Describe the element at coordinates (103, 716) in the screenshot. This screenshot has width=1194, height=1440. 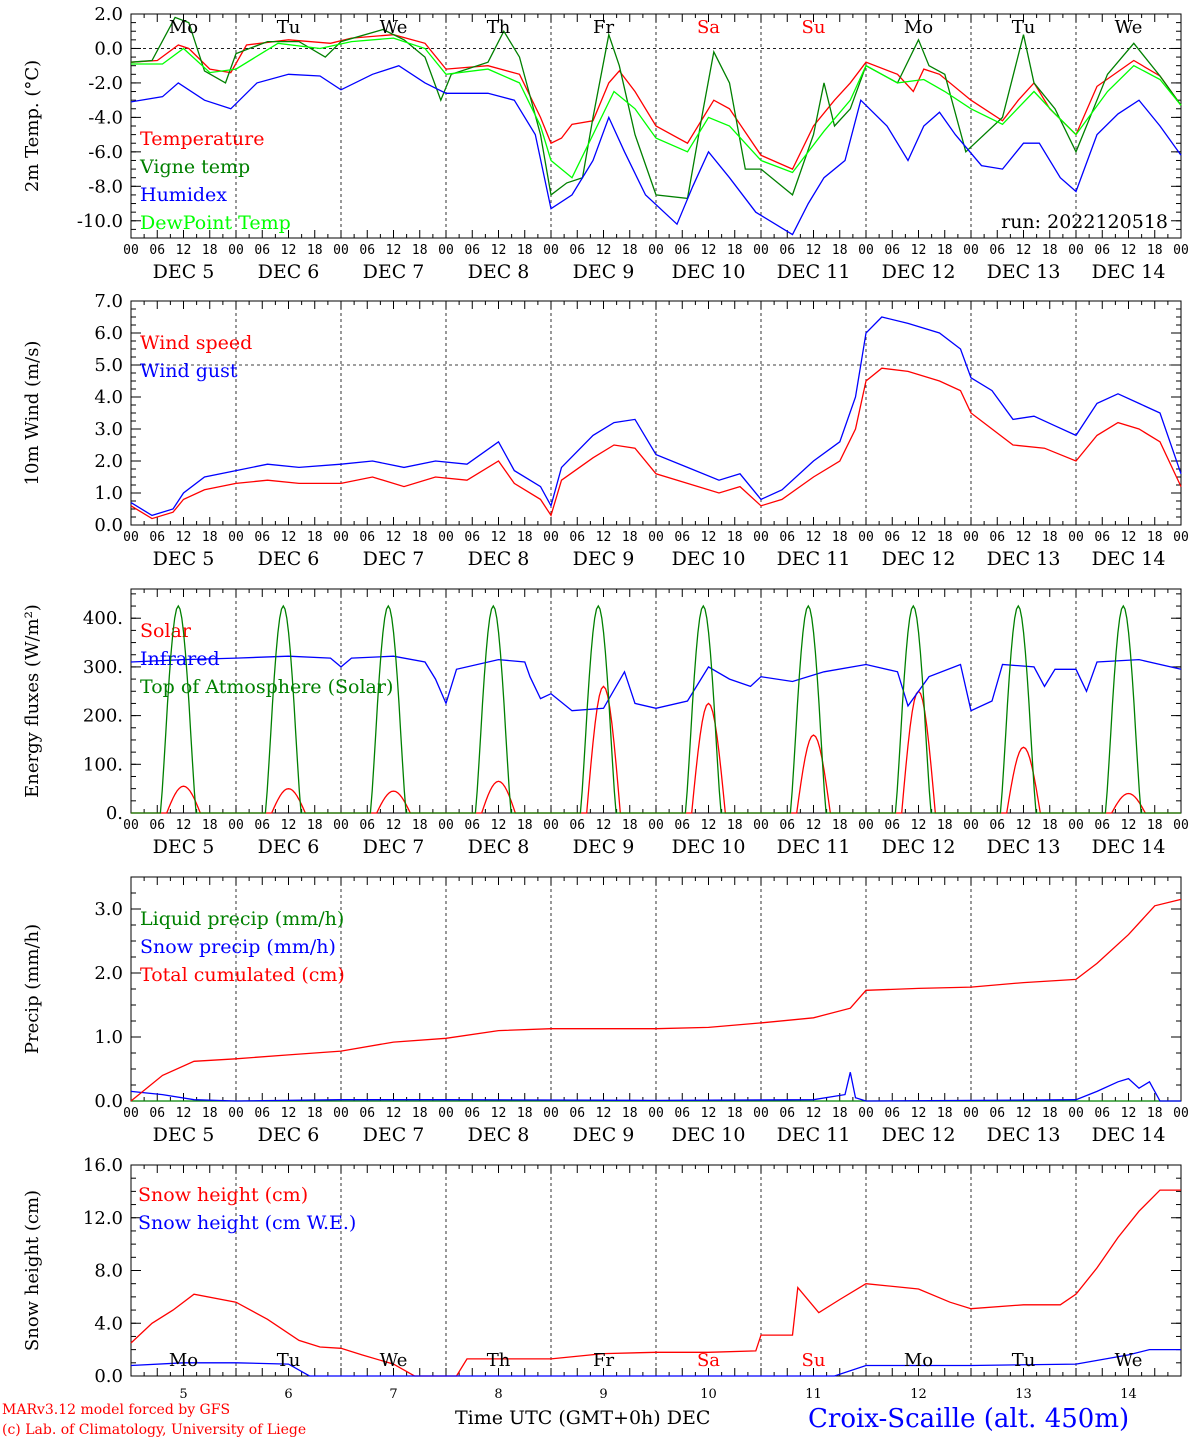
I see `y-tick-label: 200.` at that location.